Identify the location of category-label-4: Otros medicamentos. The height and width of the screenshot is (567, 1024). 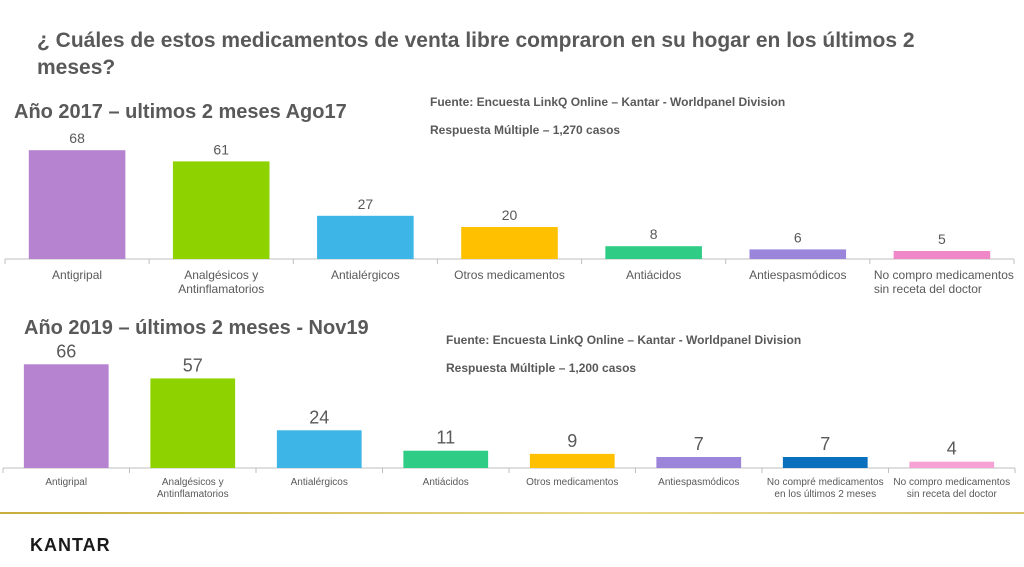
(509, 275).